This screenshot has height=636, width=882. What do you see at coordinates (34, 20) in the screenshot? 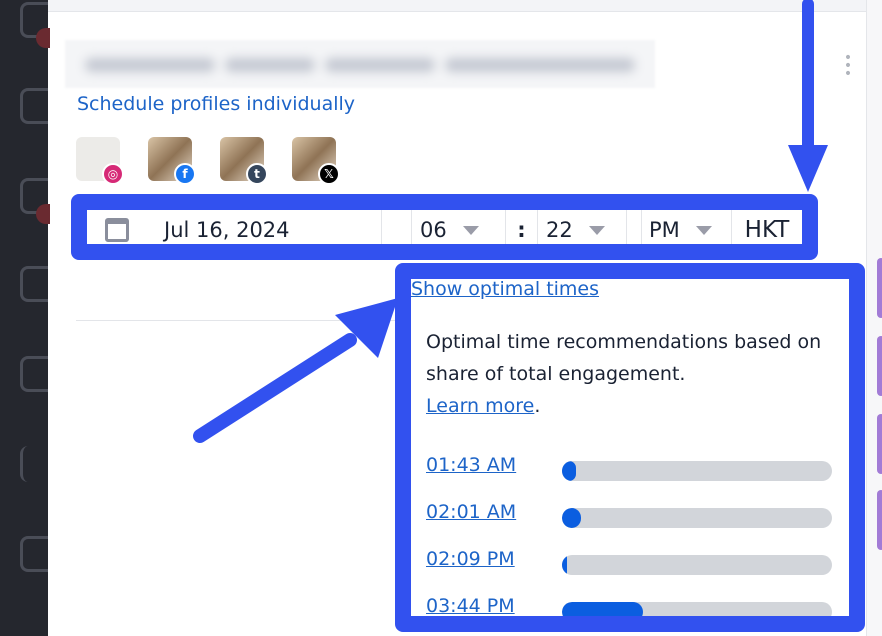
I see `home-icon` at bounding box center [34, 20].